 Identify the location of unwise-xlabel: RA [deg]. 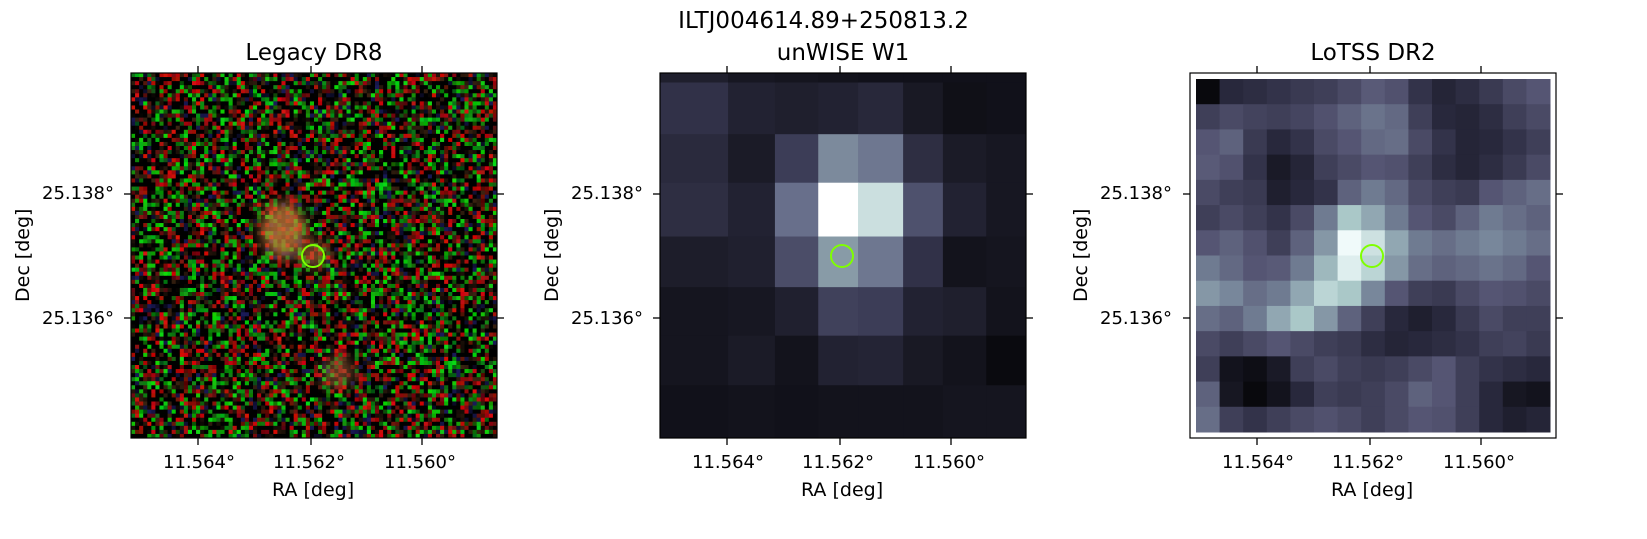
(842, 490).